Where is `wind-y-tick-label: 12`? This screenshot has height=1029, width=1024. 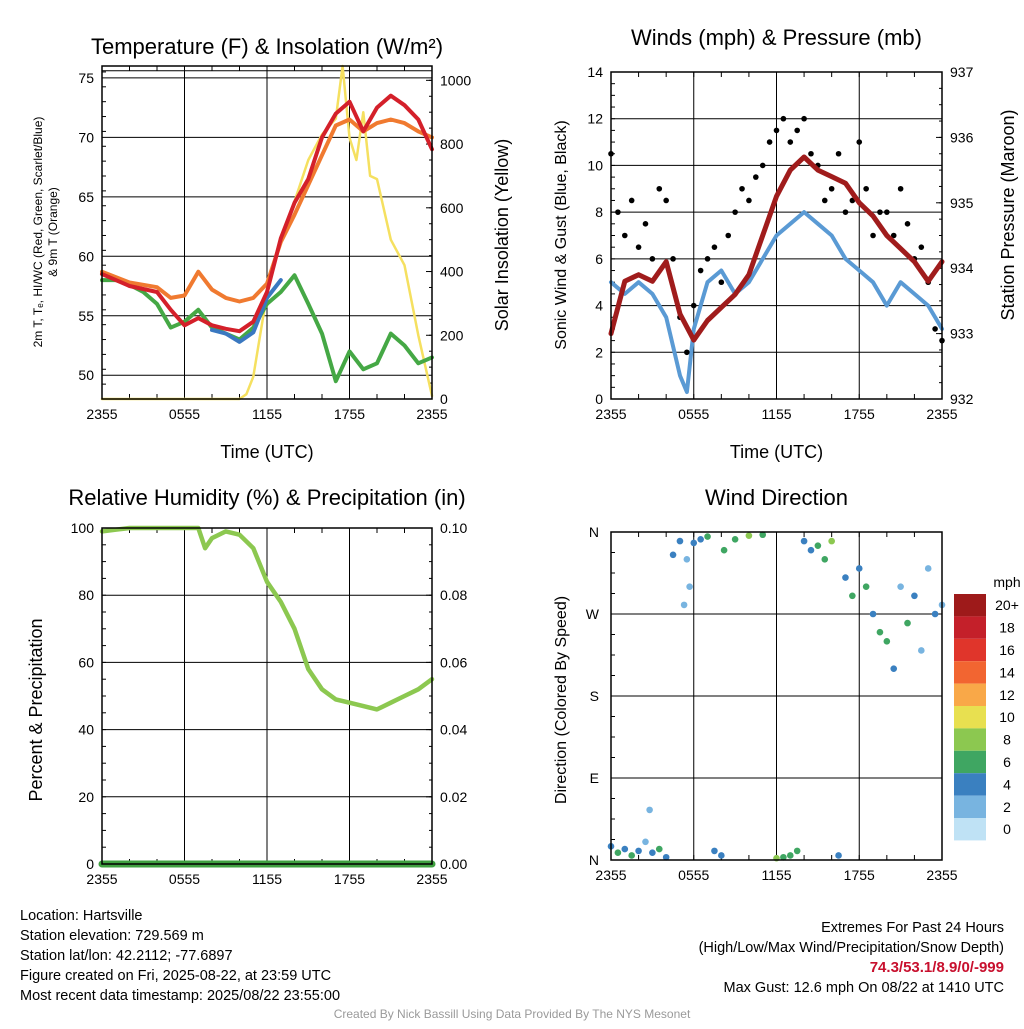
wind-y-tick-label: 12 is located at coordinates (595, 119).